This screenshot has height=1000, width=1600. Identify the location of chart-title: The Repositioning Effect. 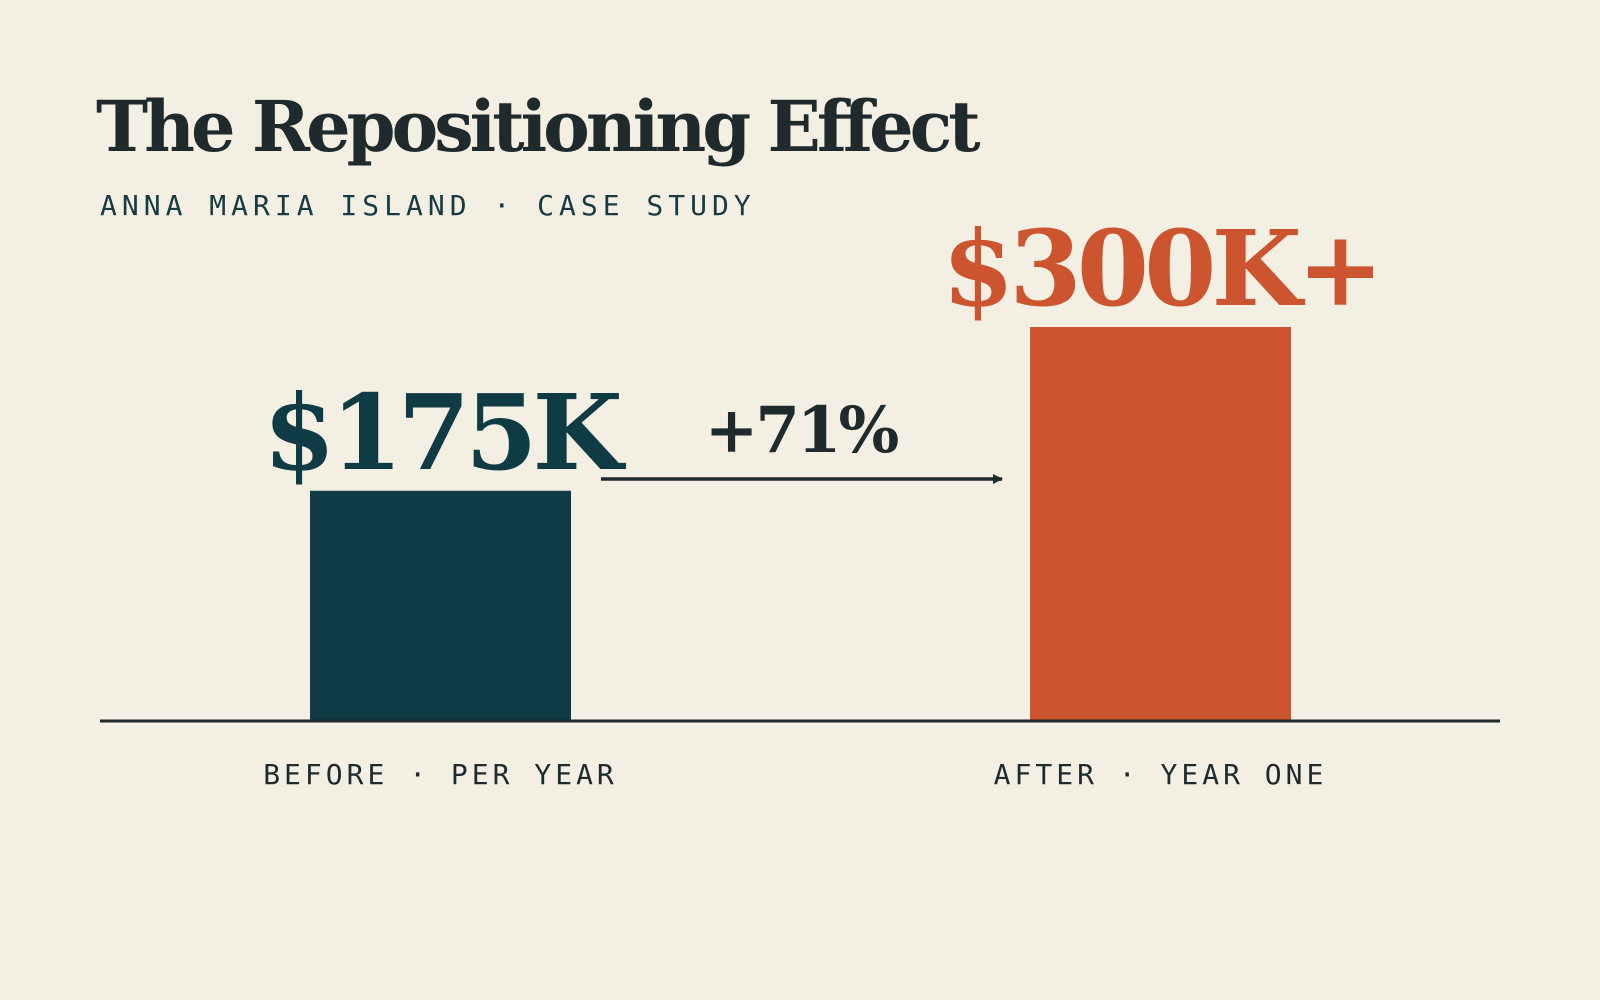
(538, 126).